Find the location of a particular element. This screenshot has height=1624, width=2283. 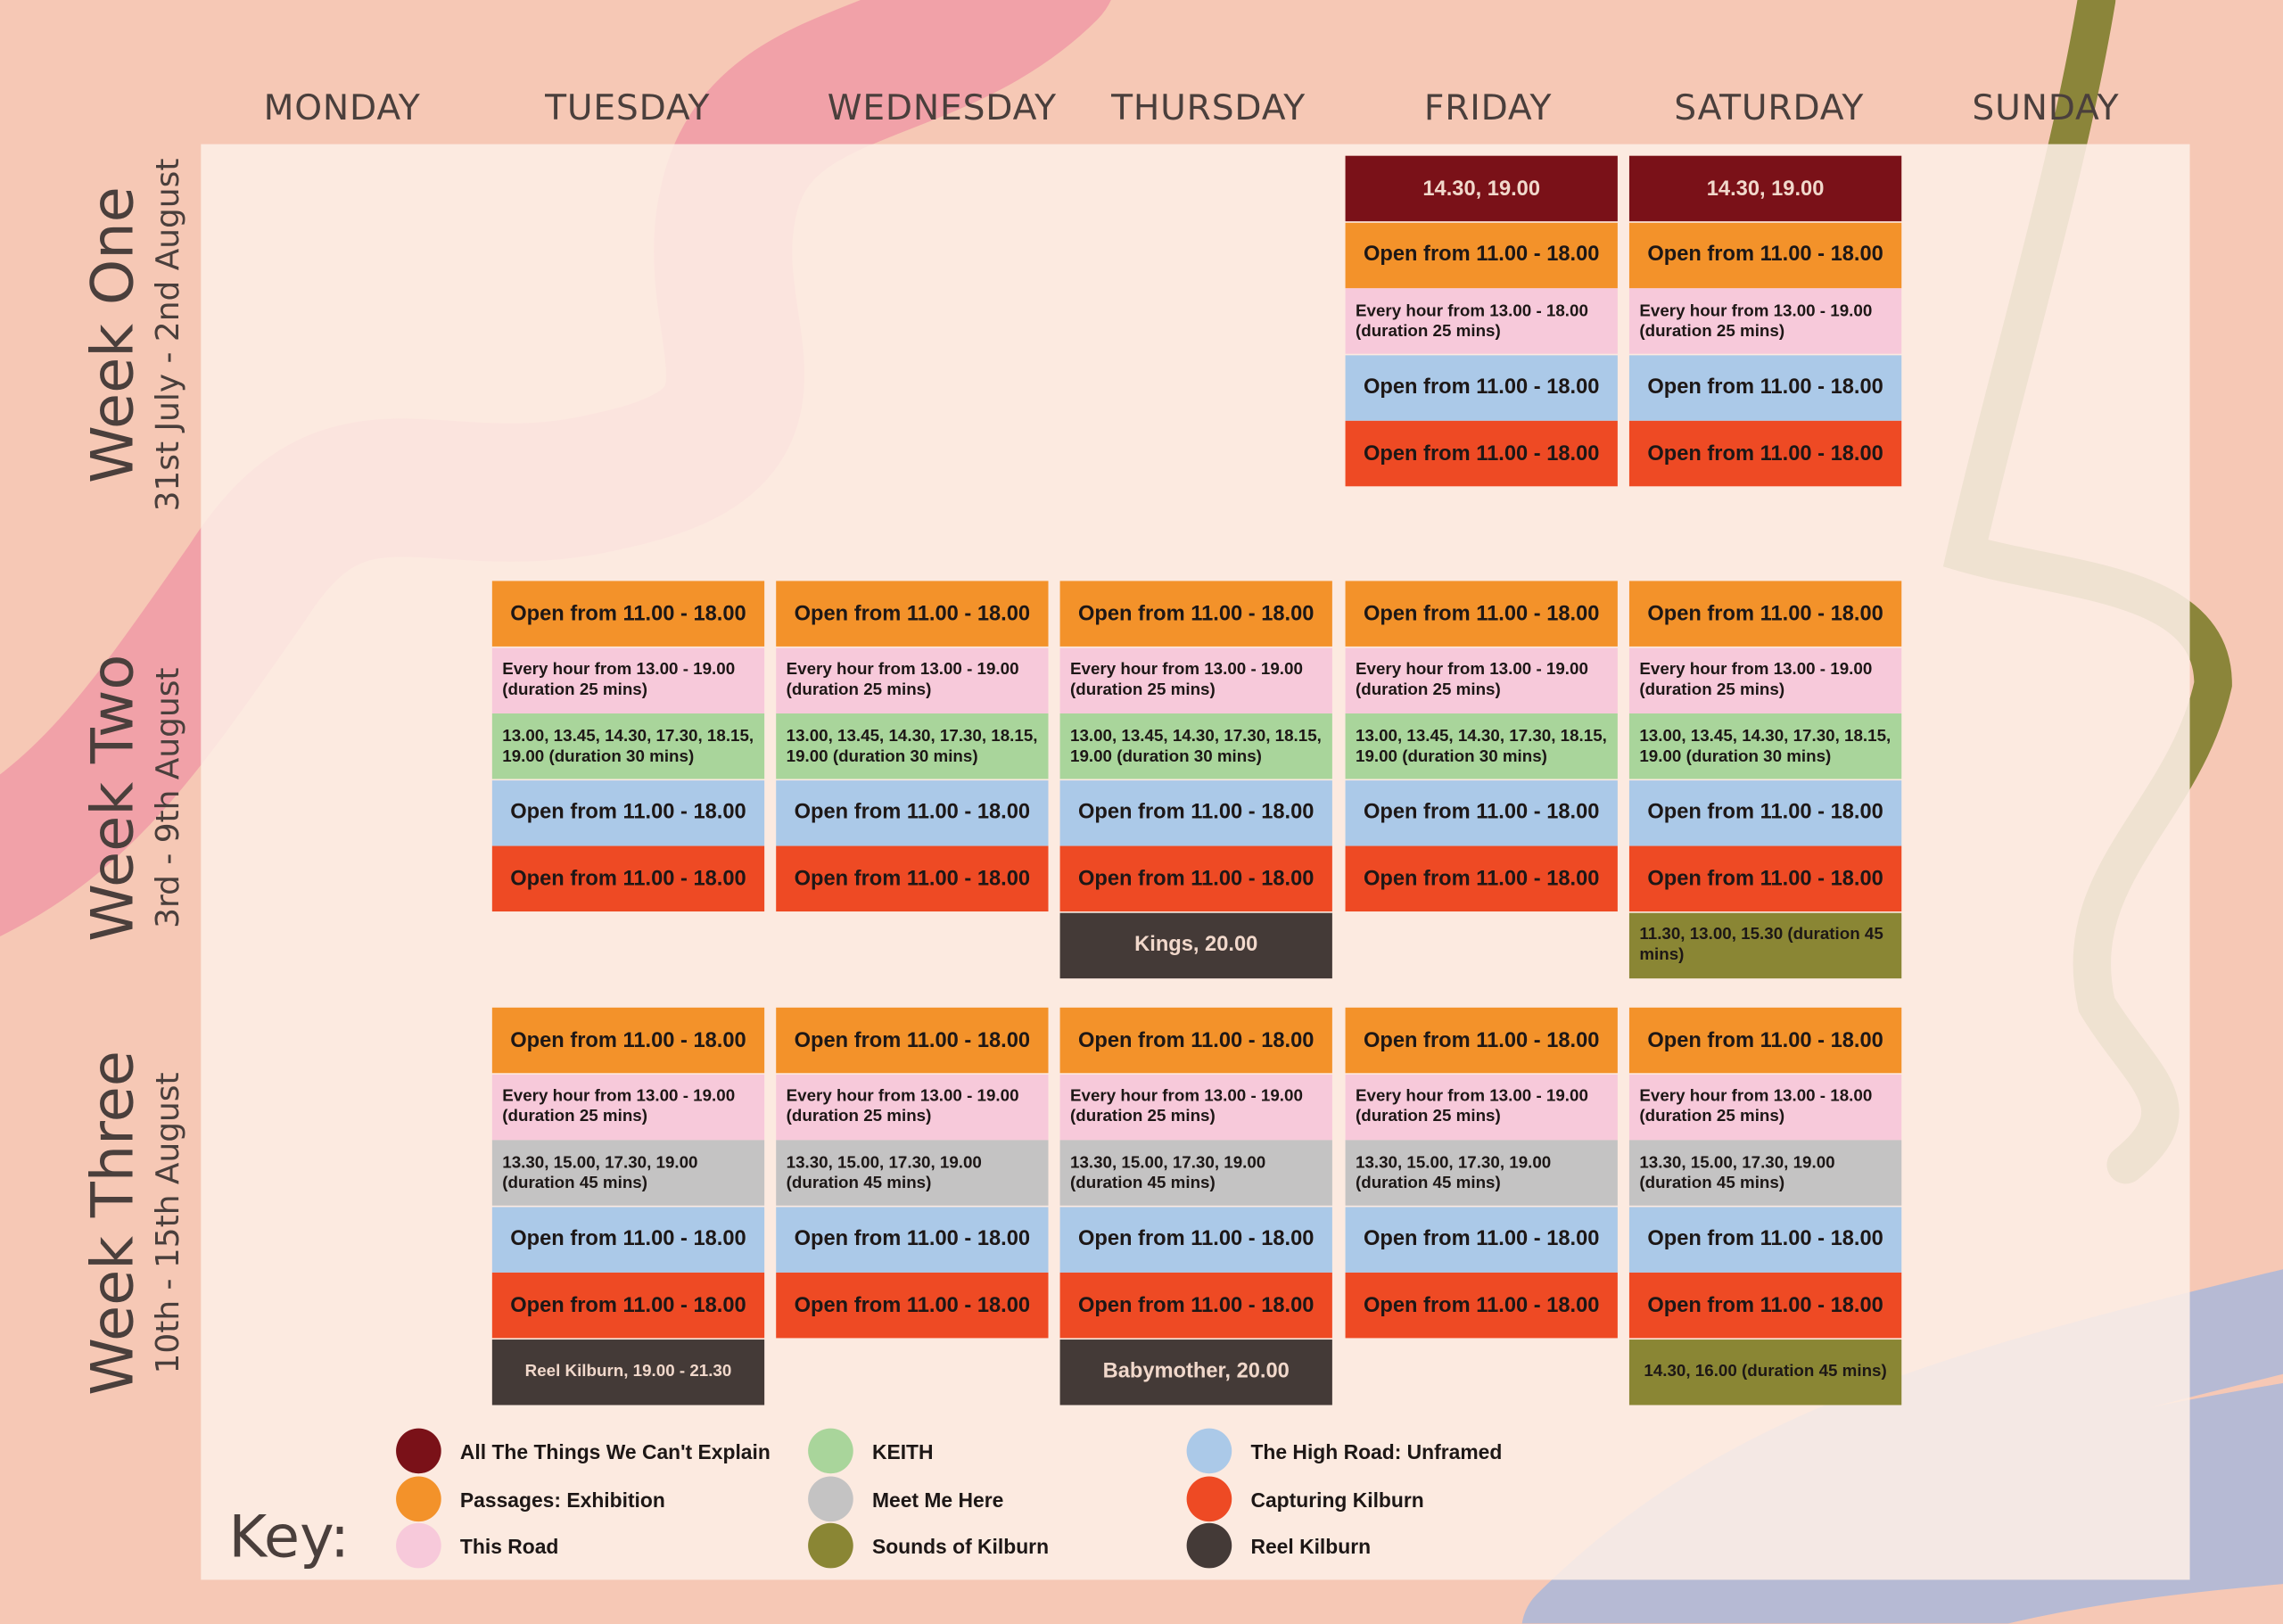

schedule-block: 14.30, 16.00 (duration 45 mins) is located at coordinates (1765, 1372).